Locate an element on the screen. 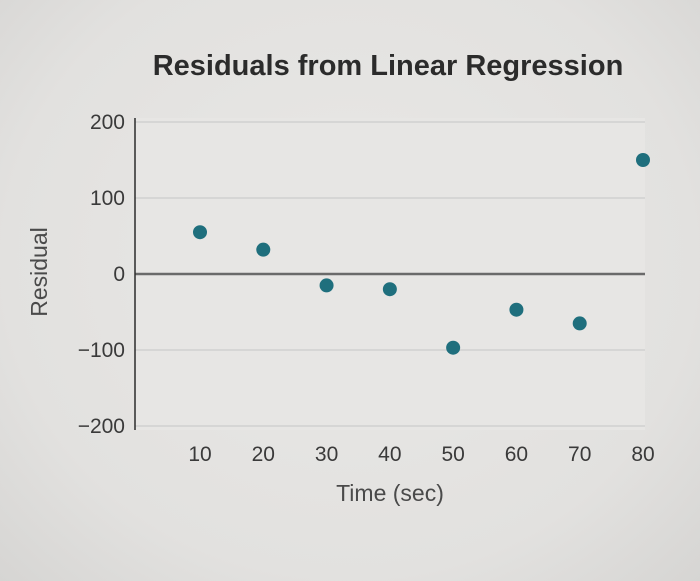 Image resolution: width=700 pixels, height=581 pixels. x-tick-label: 50 is located at coordinates (452, 454).